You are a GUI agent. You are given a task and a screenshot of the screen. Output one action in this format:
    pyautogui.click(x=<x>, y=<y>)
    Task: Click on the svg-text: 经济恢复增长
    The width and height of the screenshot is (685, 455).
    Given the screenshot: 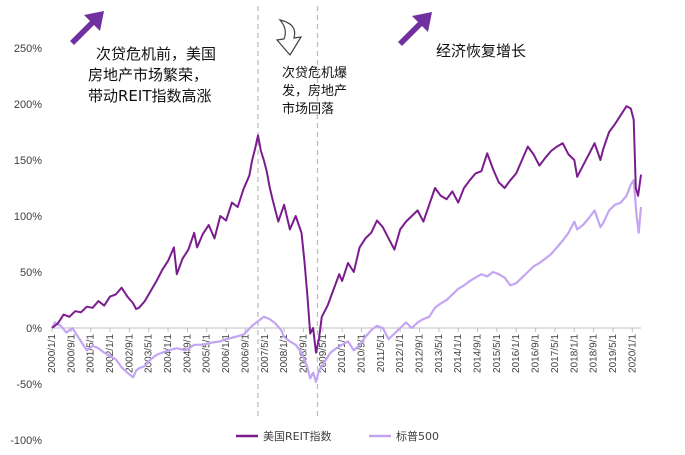 What is the action you would take?
    pyautogui.click(x=481, y=51)
    